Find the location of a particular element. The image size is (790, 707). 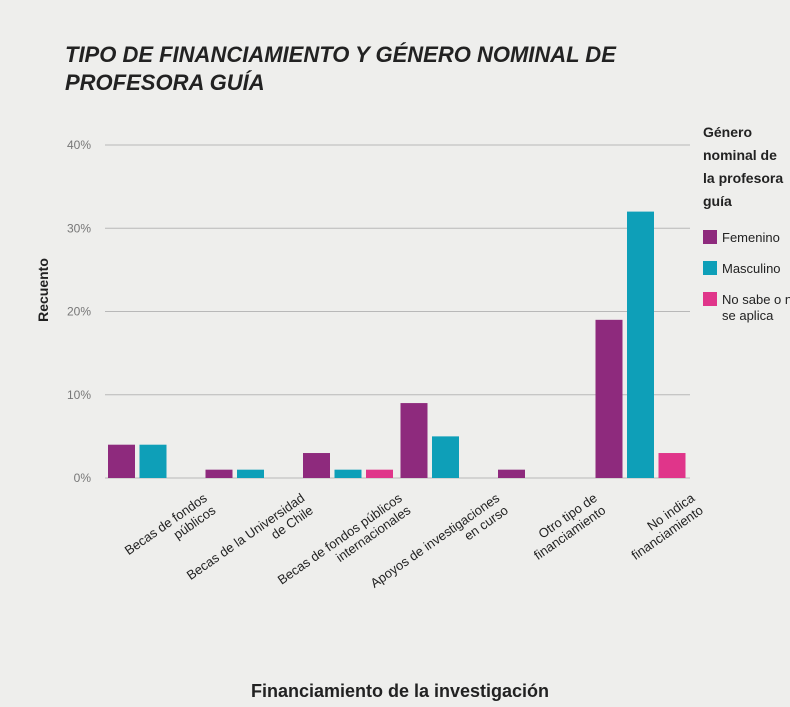

legend-label: Femenino is located at coordinates (751, 237).